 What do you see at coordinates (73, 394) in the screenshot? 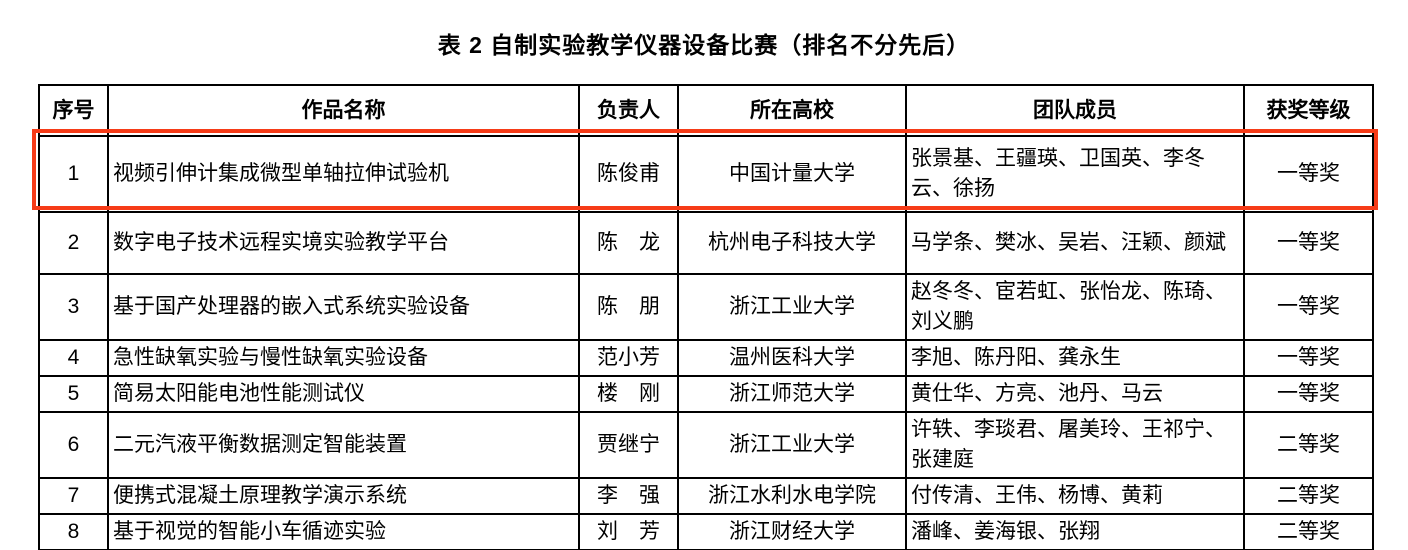
I see `cell-serial-number: 5` at bounding box center [73, 394].